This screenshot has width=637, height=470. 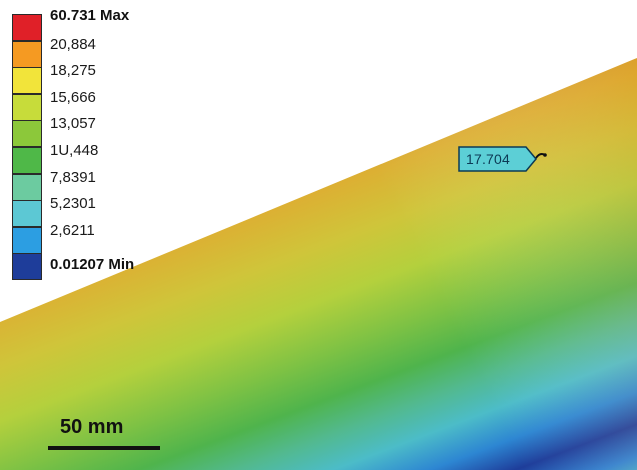 I want to click on probe-annotation: 17.704, so click(x=501, y=159).